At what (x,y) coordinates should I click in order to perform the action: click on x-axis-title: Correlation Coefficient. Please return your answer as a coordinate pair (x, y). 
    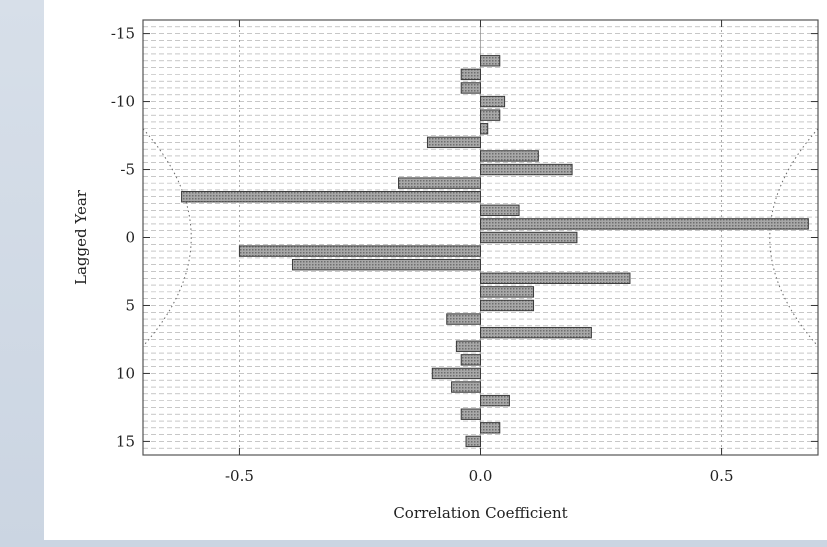
    Looking at the image, I should click on (480, 513).